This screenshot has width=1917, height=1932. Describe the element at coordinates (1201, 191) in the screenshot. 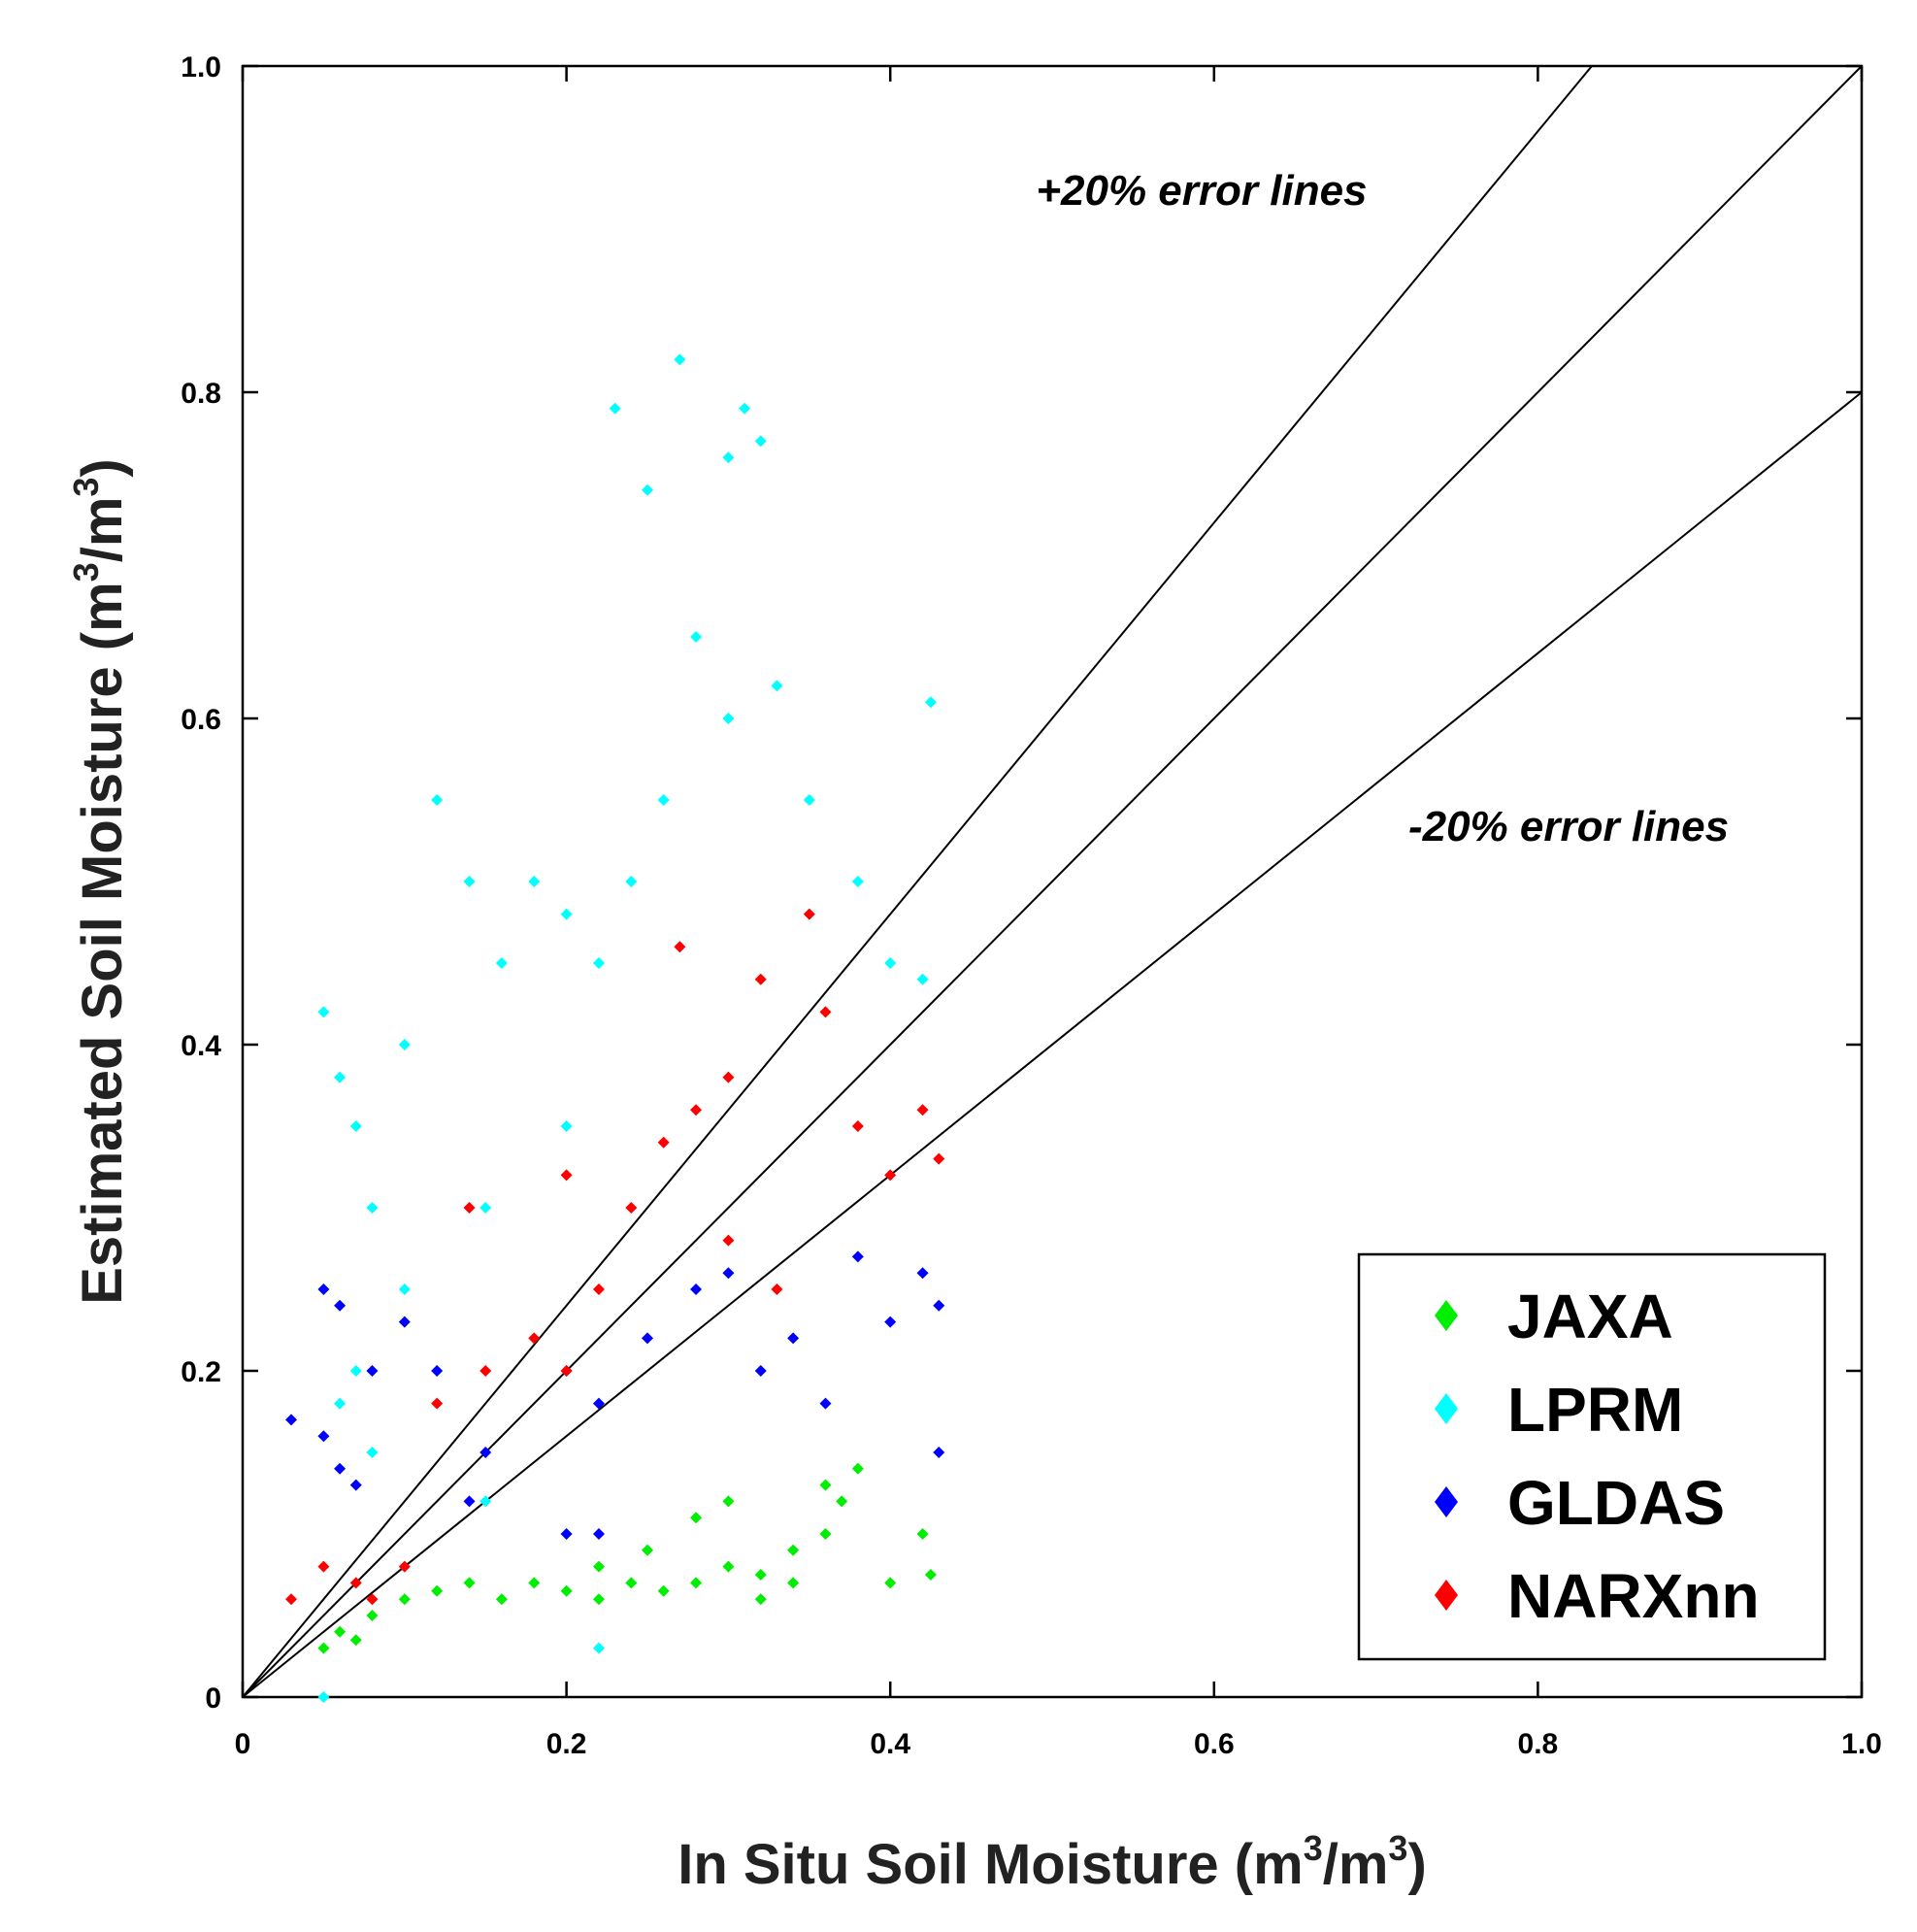

I see `upper-error-annotation: +20% error lines` at that location.